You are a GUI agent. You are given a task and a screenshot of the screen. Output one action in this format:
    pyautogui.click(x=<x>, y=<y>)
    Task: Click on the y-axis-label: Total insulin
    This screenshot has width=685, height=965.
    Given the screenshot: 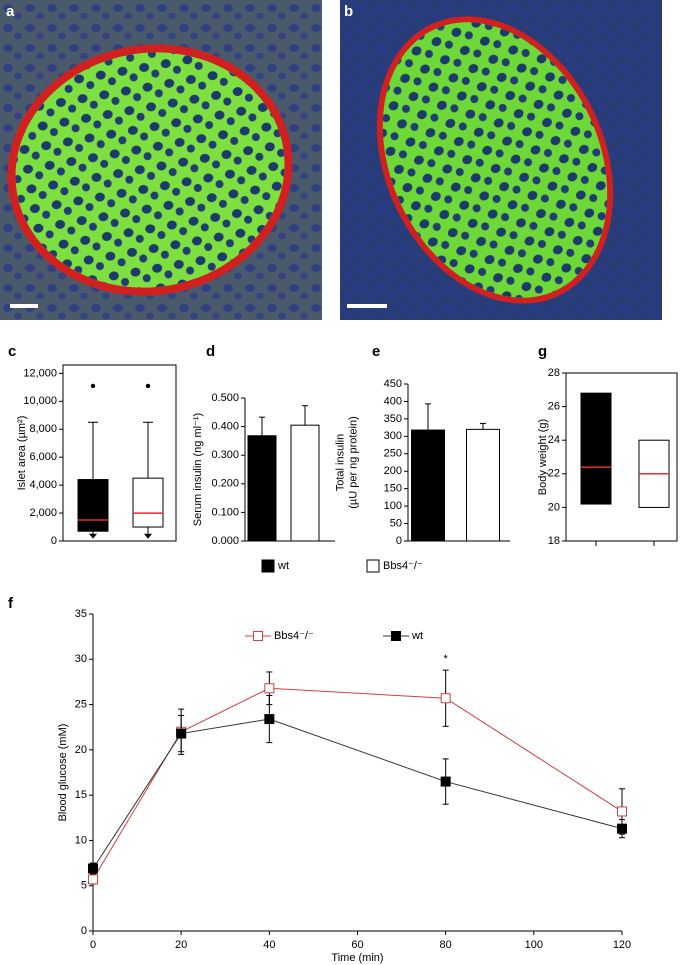 What is the action you would take?
    pyautogui.click(x=340, y=462)
    